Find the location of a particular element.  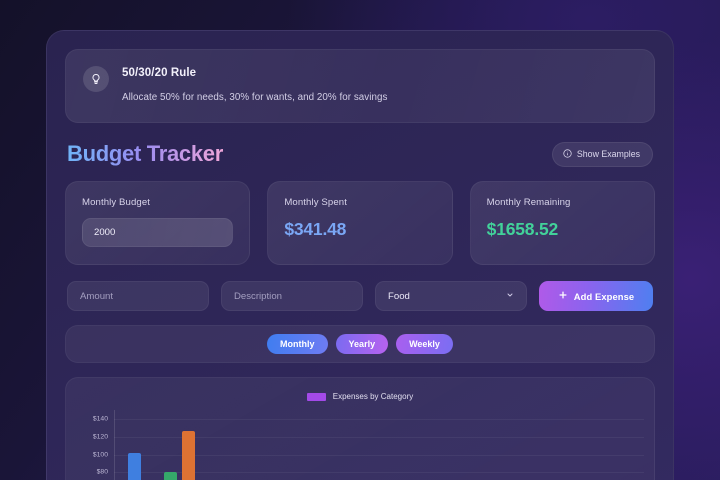

monthly-remaining-card: Monthly Remaining $1658.52 is located at coordinates (562, 223).